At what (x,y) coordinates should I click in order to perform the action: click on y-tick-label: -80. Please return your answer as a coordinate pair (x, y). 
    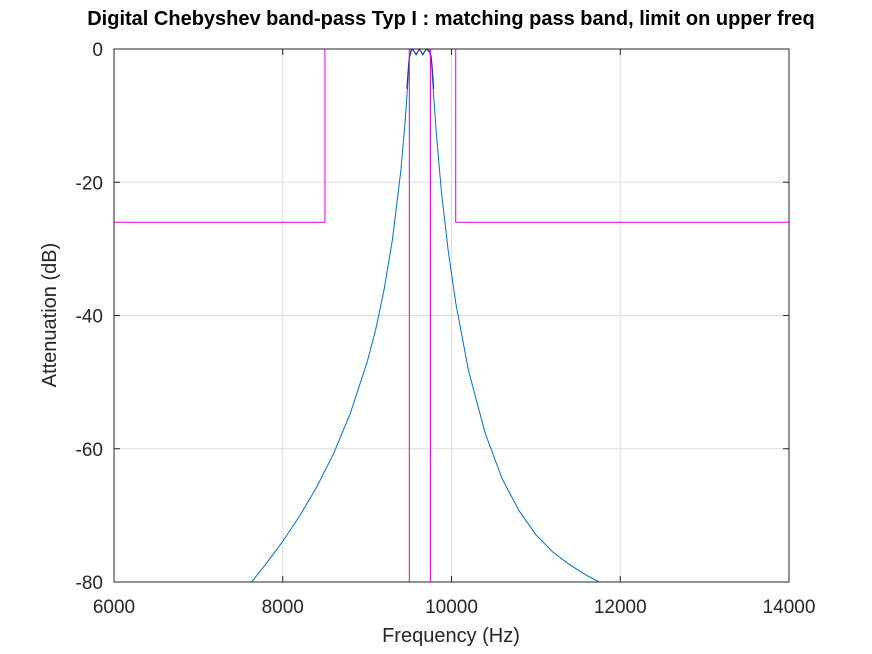
    Looking at the image, I should click on (89, 583).